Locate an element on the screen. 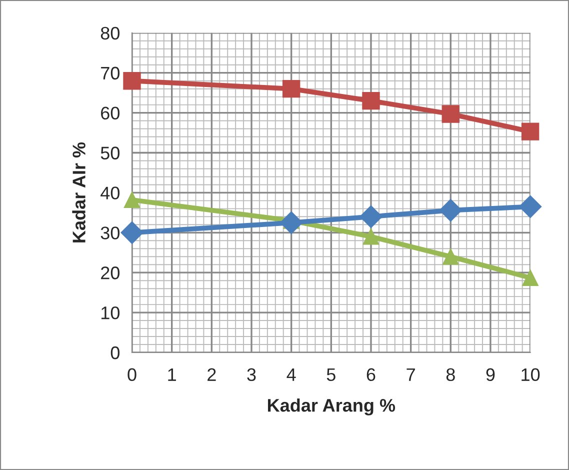  x-axis-title: Kadar Arang % is located at coordinates (332, 407).